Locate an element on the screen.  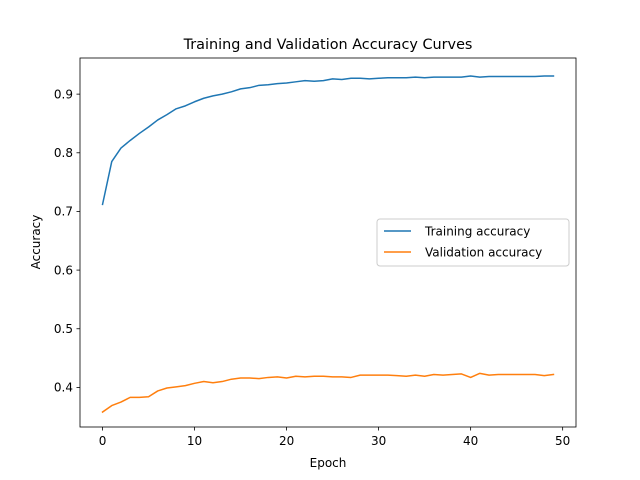
x-tick-label: 30 is located at coordinates (378, 441).